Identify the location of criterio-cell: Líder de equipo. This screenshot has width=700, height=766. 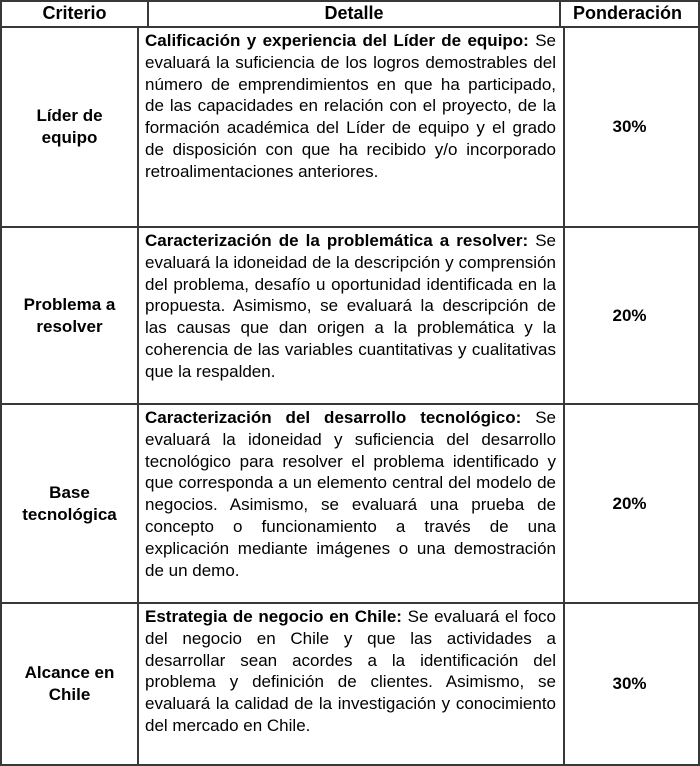
(69, 126).